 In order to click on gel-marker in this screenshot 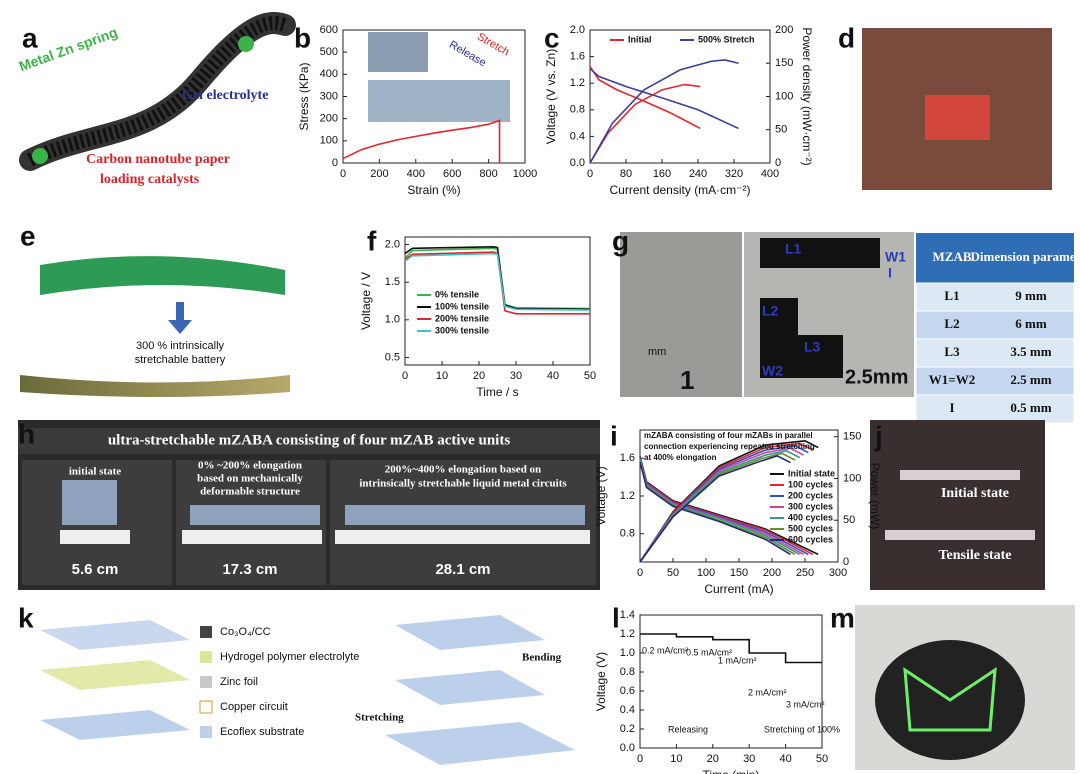, I will do `click(246, 44)`.